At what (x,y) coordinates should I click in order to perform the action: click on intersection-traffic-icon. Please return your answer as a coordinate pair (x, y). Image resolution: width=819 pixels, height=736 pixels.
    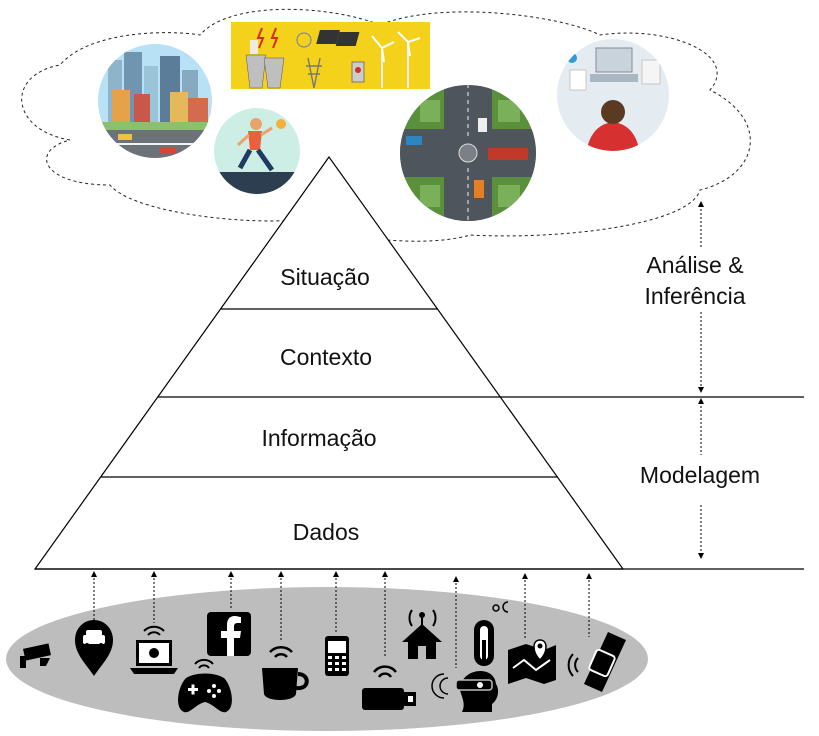
    Looking at the image, I should click on (468, 153).